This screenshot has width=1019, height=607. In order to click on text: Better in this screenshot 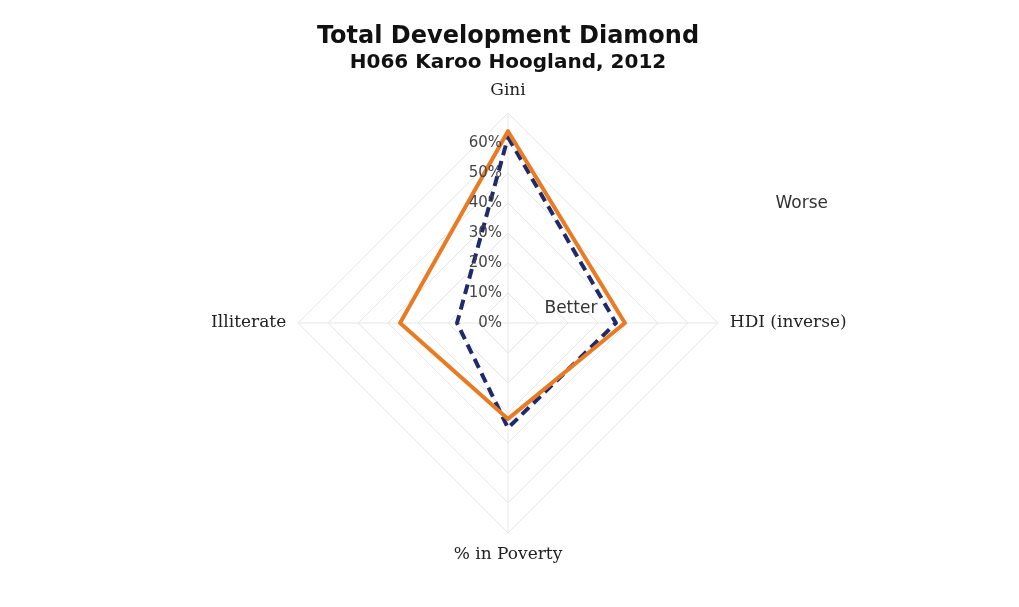, I will do `click(571, 306)`.